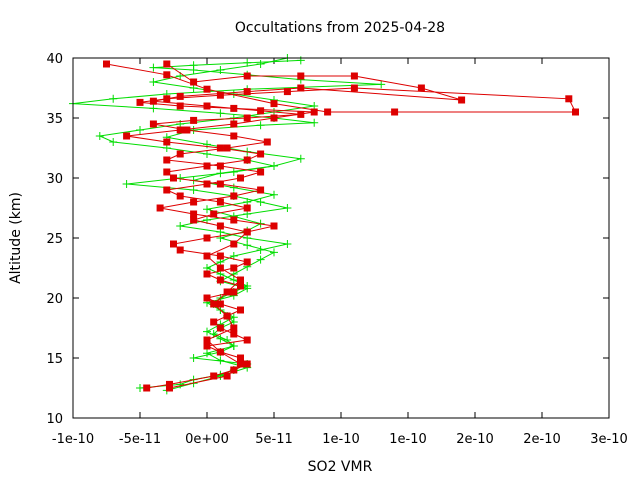 This screenshot has height=480, width=640. What do you see at coordinates (274, 439) in the screenshot?
I see `x-tick-label: 5e-11` at bounding box center [274, 439].